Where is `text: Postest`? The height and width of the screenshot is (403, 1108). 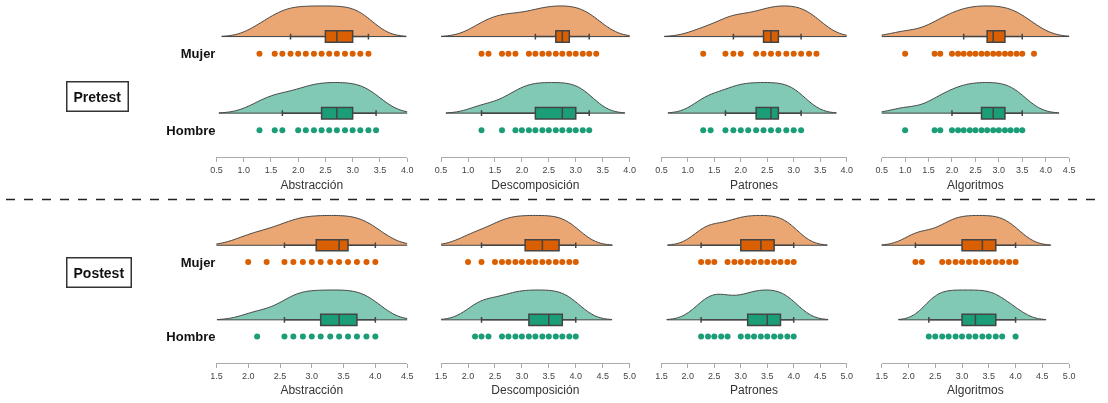 text: Postest is located at coordinates (99, 272).